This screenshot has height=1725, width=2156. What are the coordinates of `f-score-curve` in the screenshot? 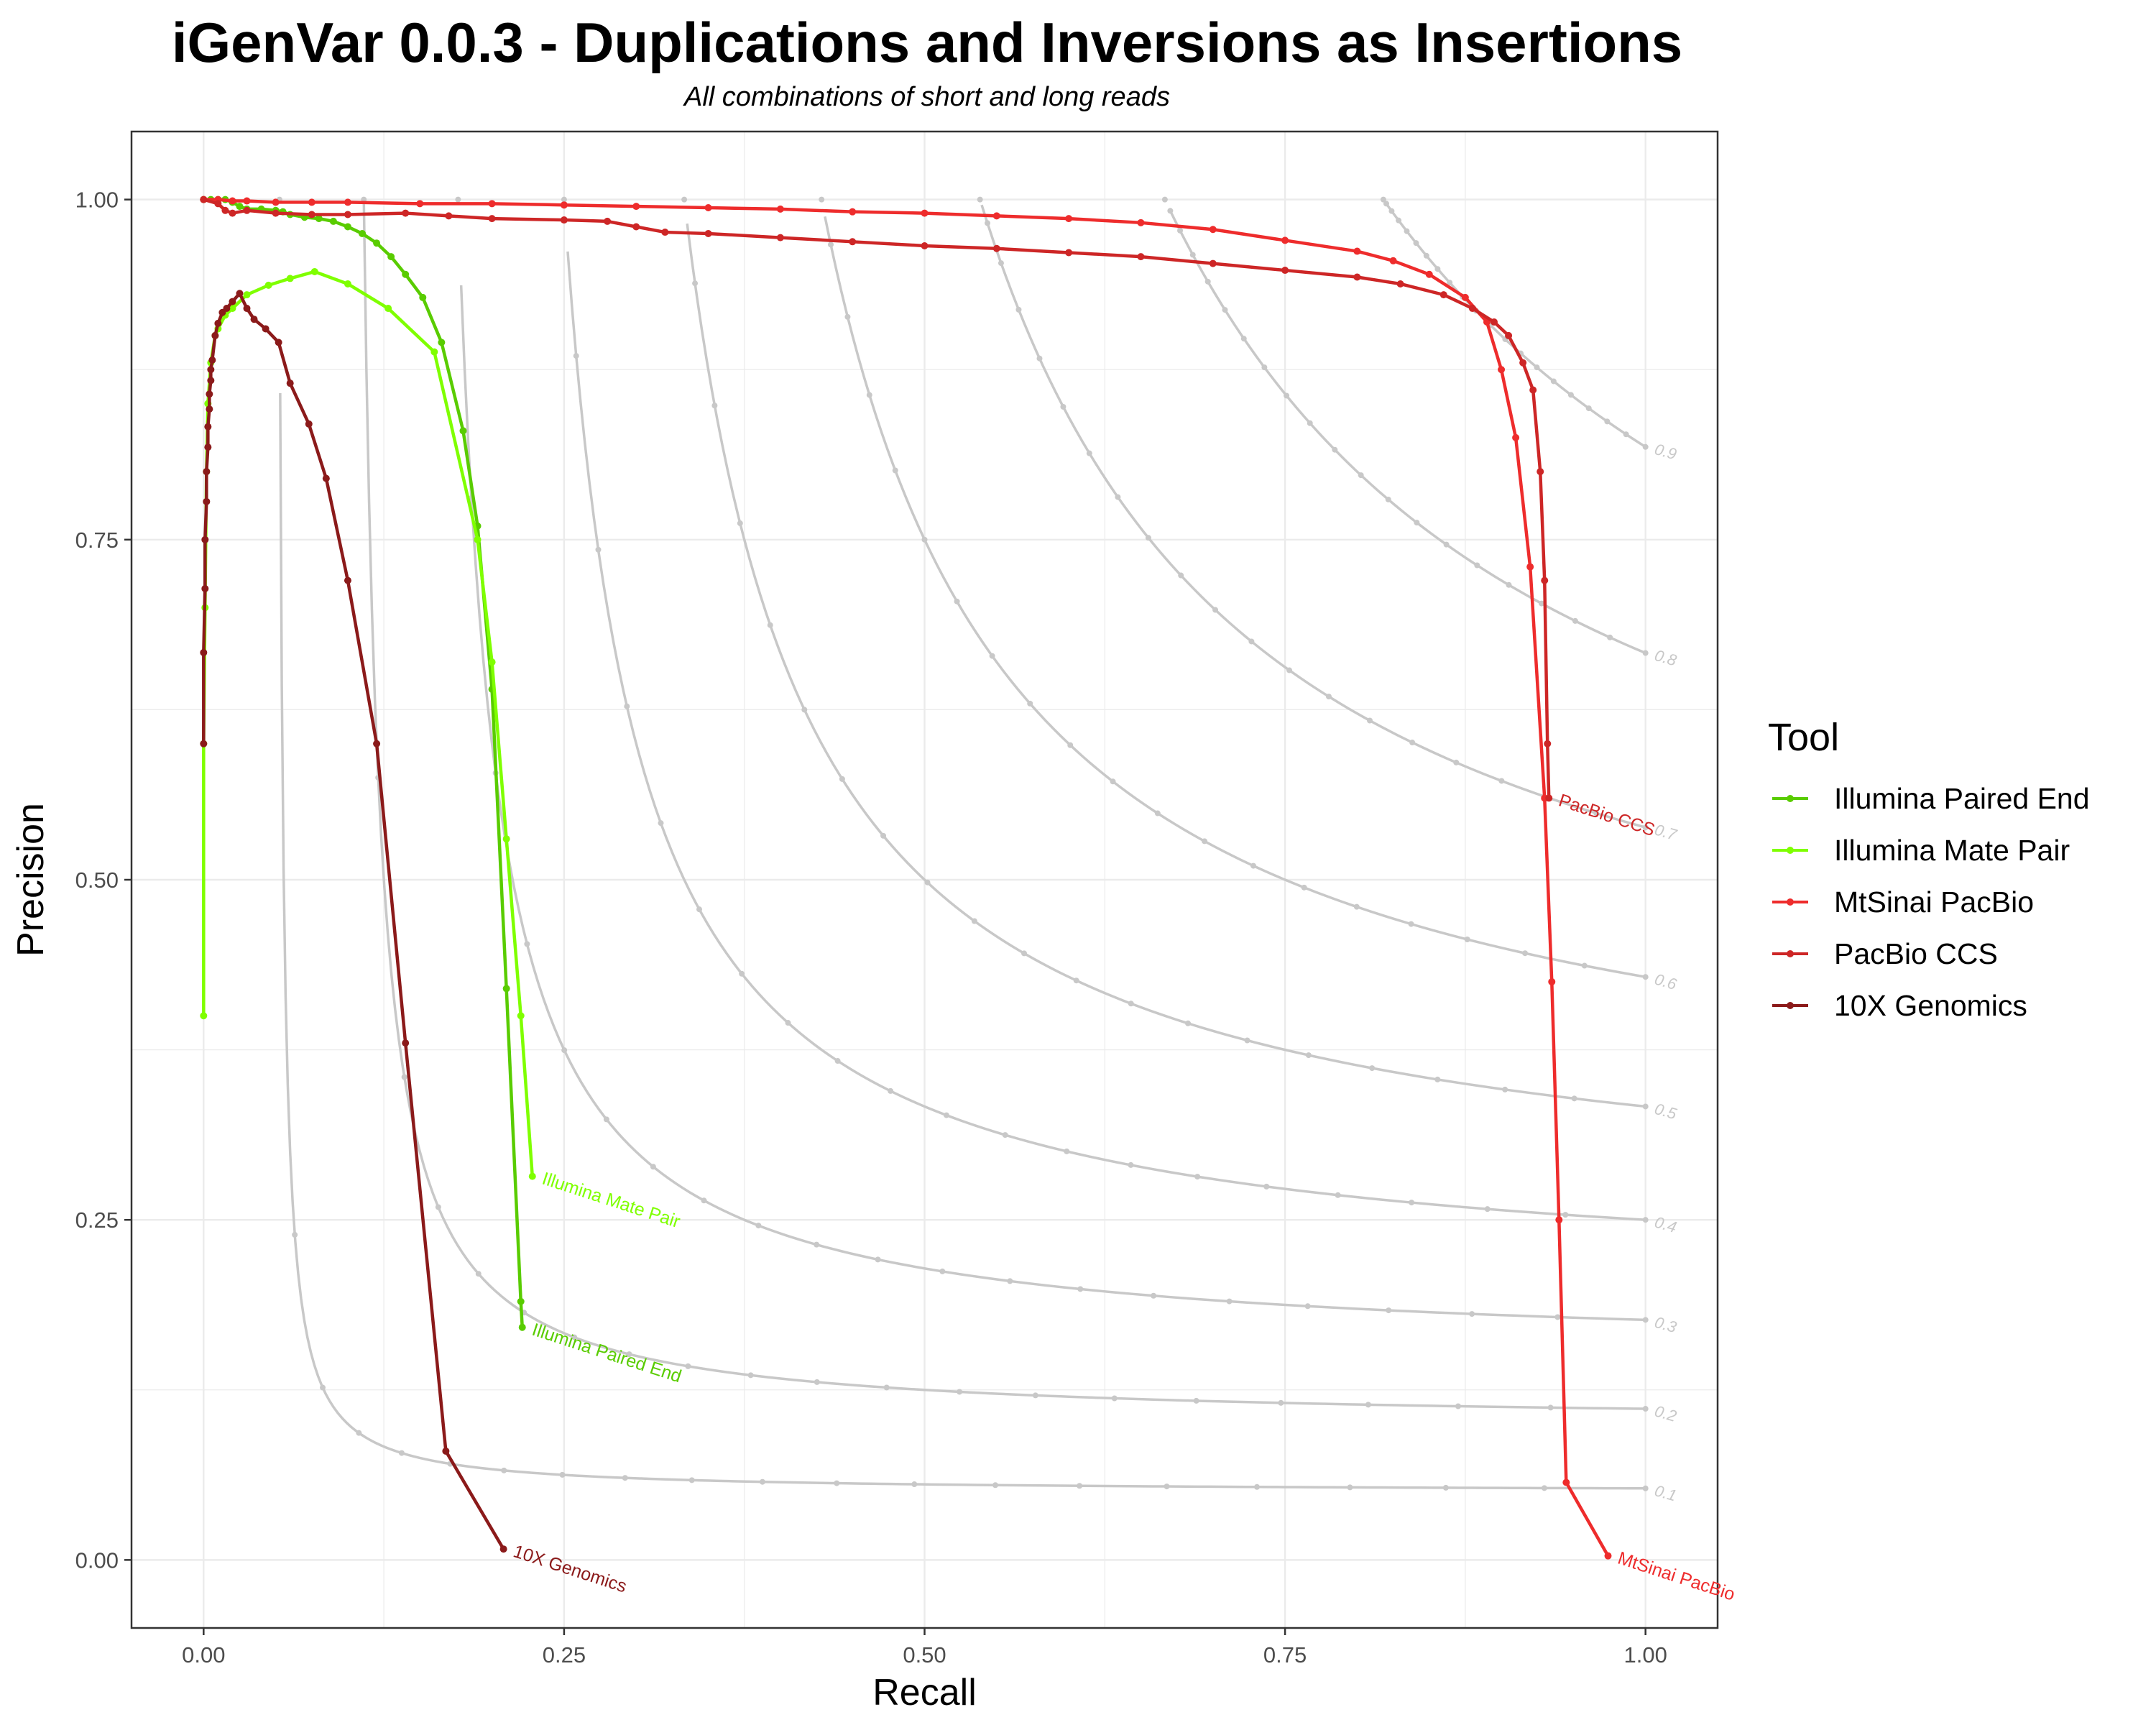 It's located at (1516, 325).